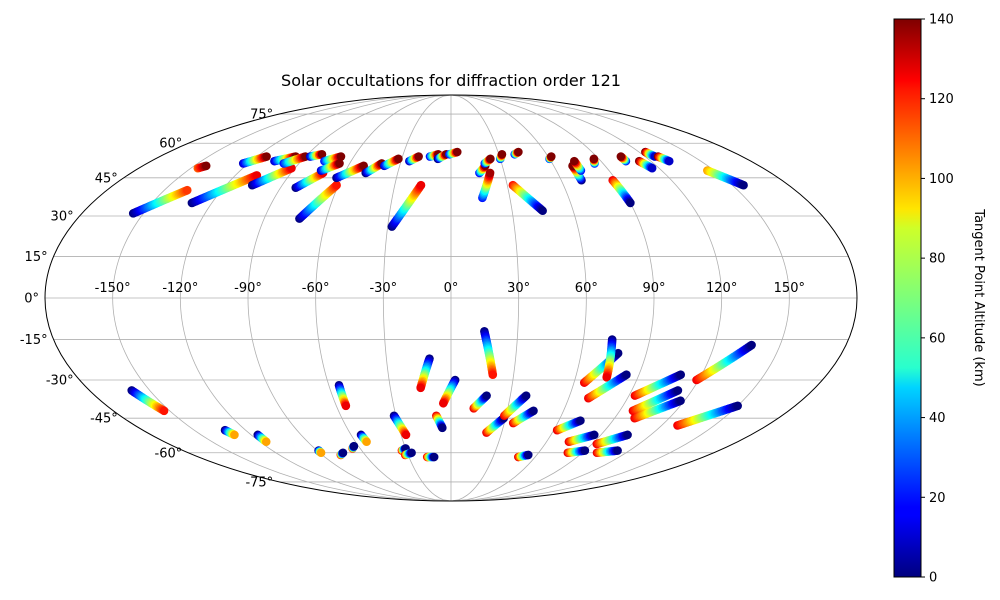  What do you see at coordinates (937, 299) in the screenshot?
I see `colorbar-ticks: 0 20 40 60 80 100 120 140` at bounding box center [937, 299].